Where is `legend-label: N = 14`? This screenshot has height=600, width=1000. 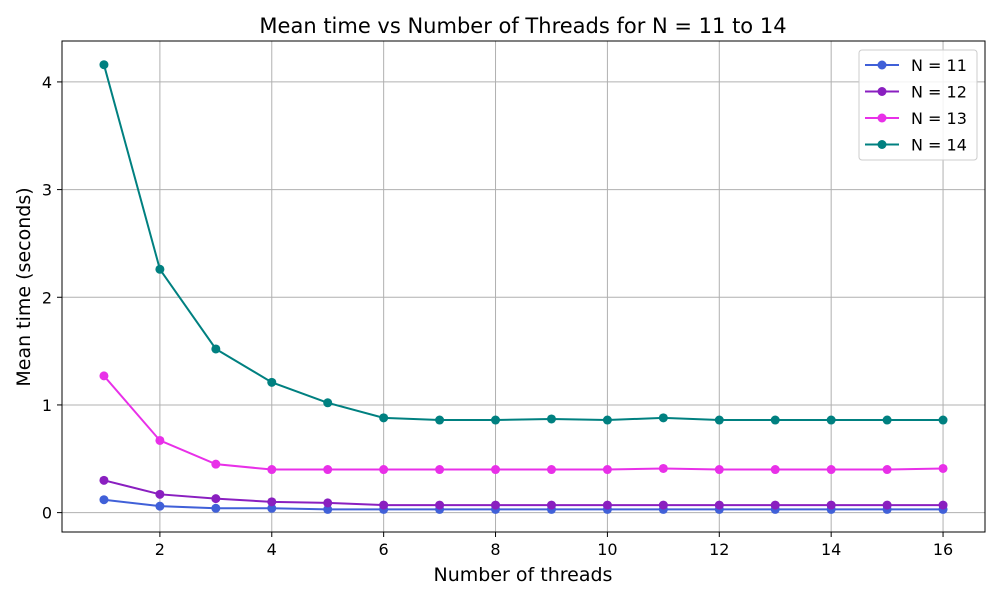 legend-label: N = 14 is located at coordinates (939, 145).